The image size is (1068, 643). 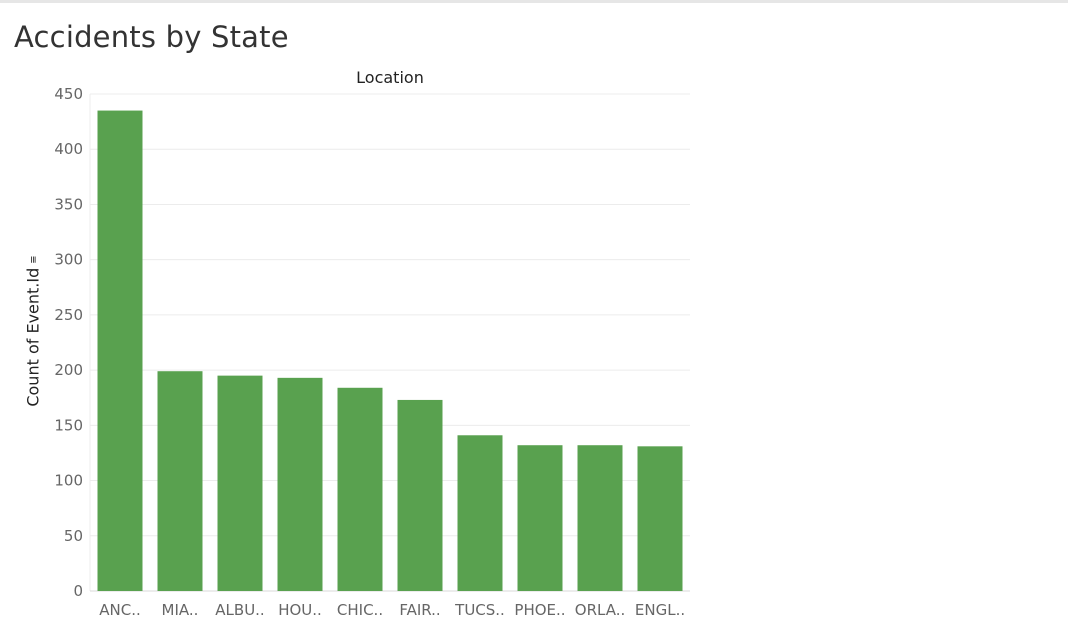 I want to click on y-tick-label: 200, so click(x=68, y=370).